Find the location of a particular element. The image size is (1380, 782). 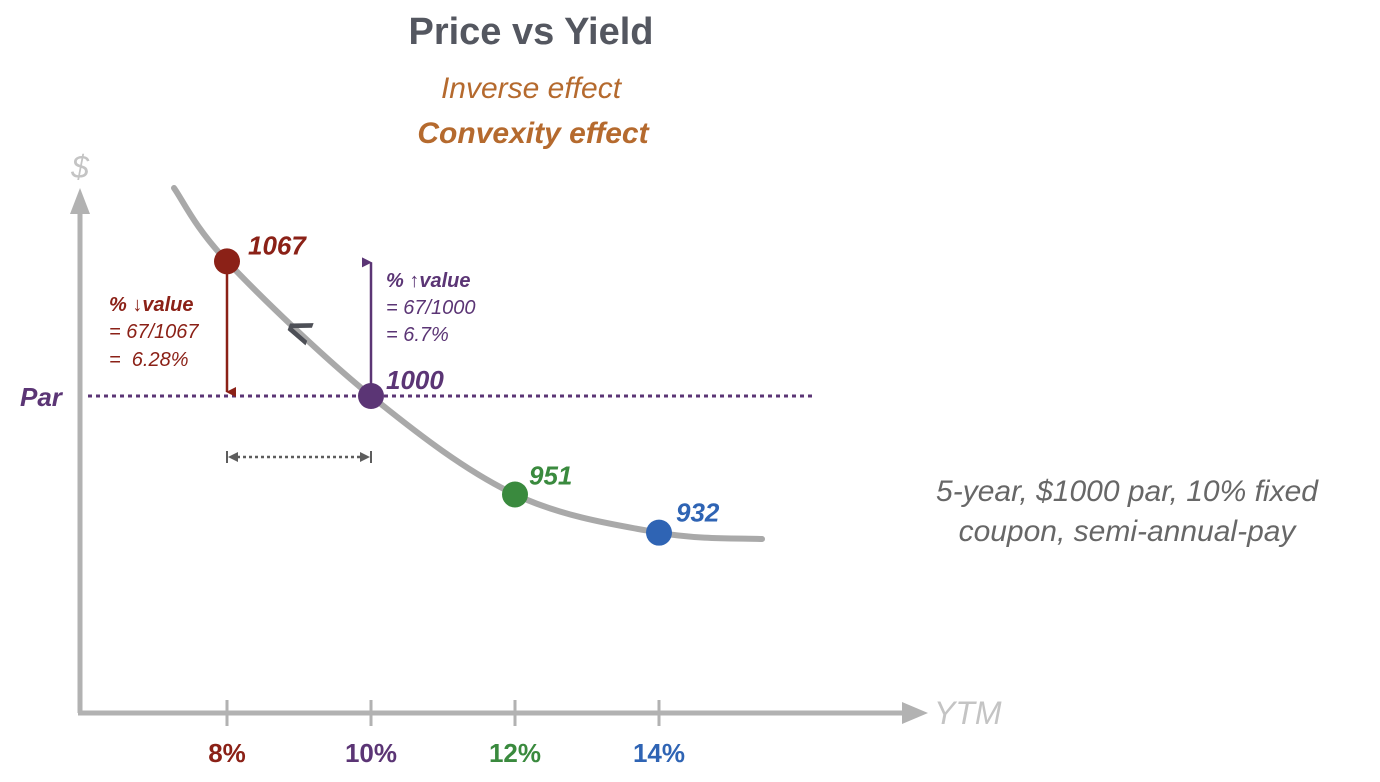

right-annotation-line1: = 67/1000 is located at coordinates (431, 308).